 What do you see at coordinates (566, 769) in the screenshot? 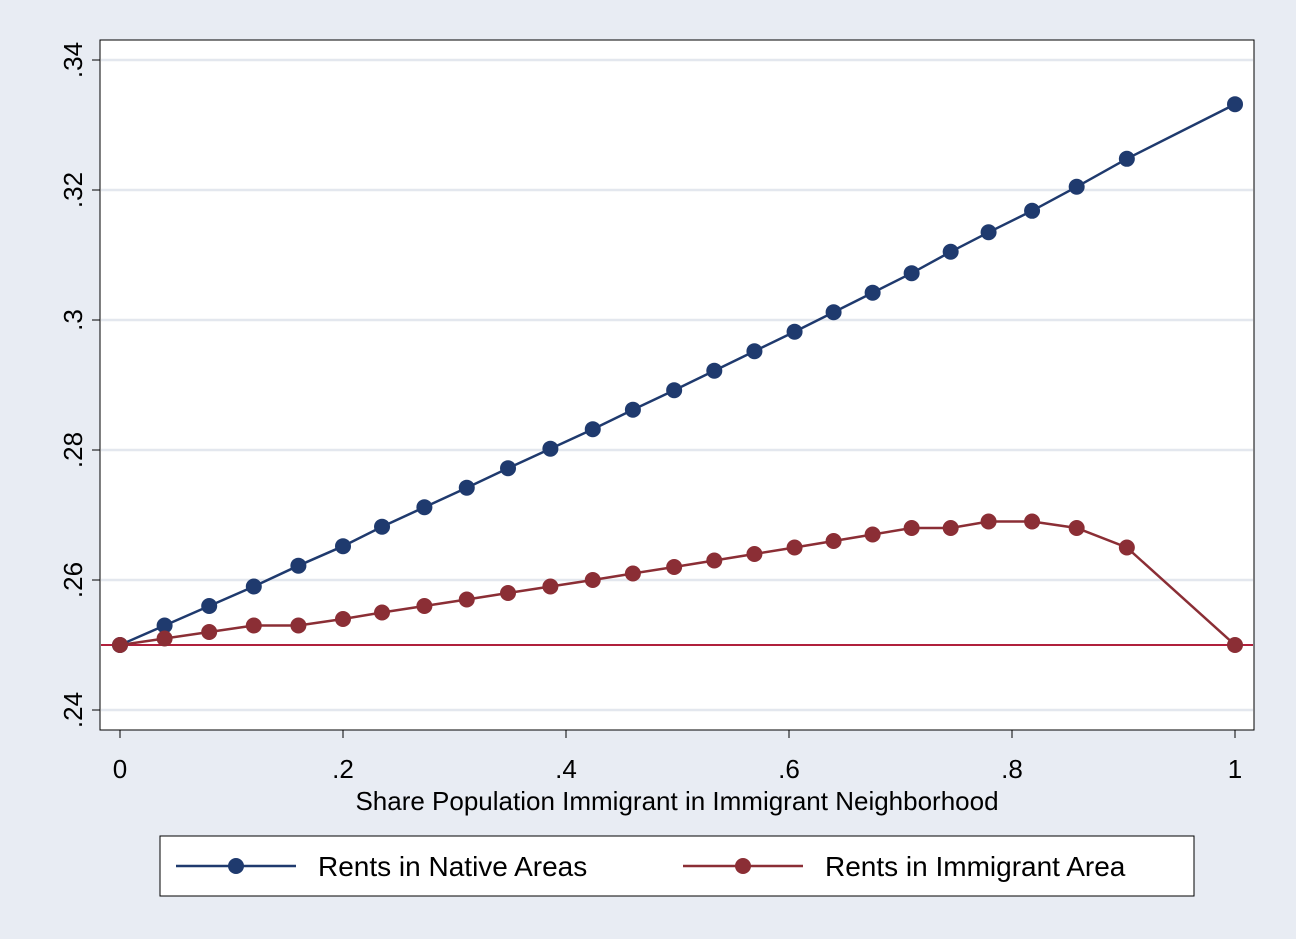
I see `x-tick-label-2: .4` at bounding box center [566, 769].